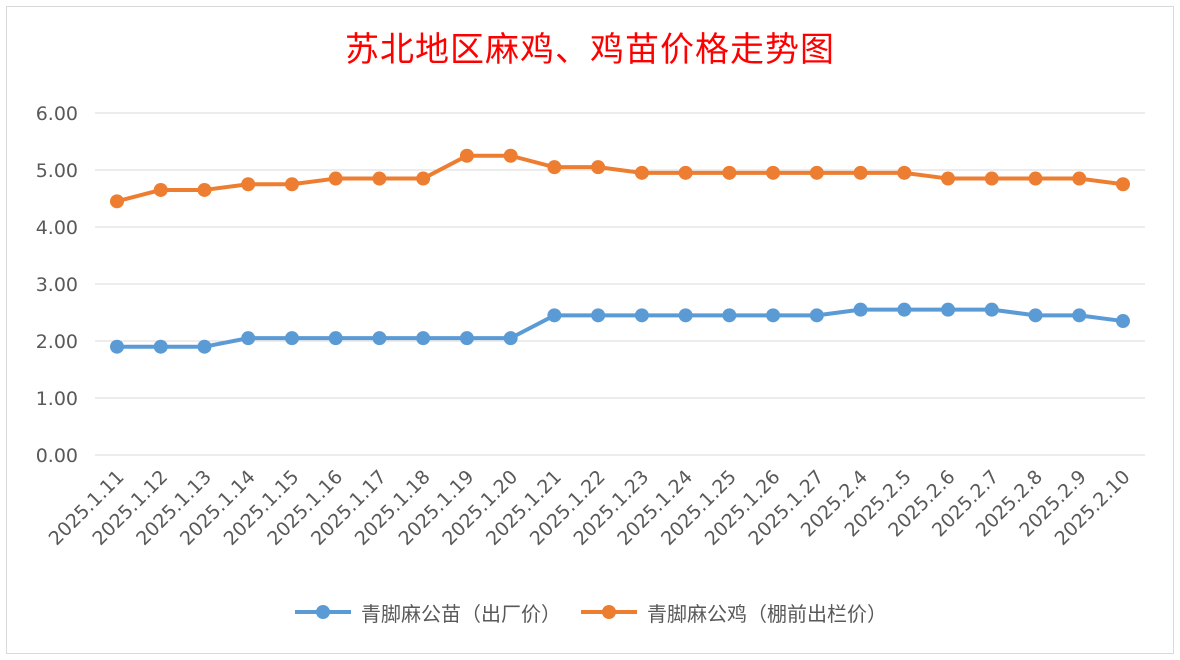 This screenshot has width=1180, height=660. What do you see at coordinates (57, 456) in the screenshot?
I see `y-tick-label: 0.00` at bounding box center [57, 456].